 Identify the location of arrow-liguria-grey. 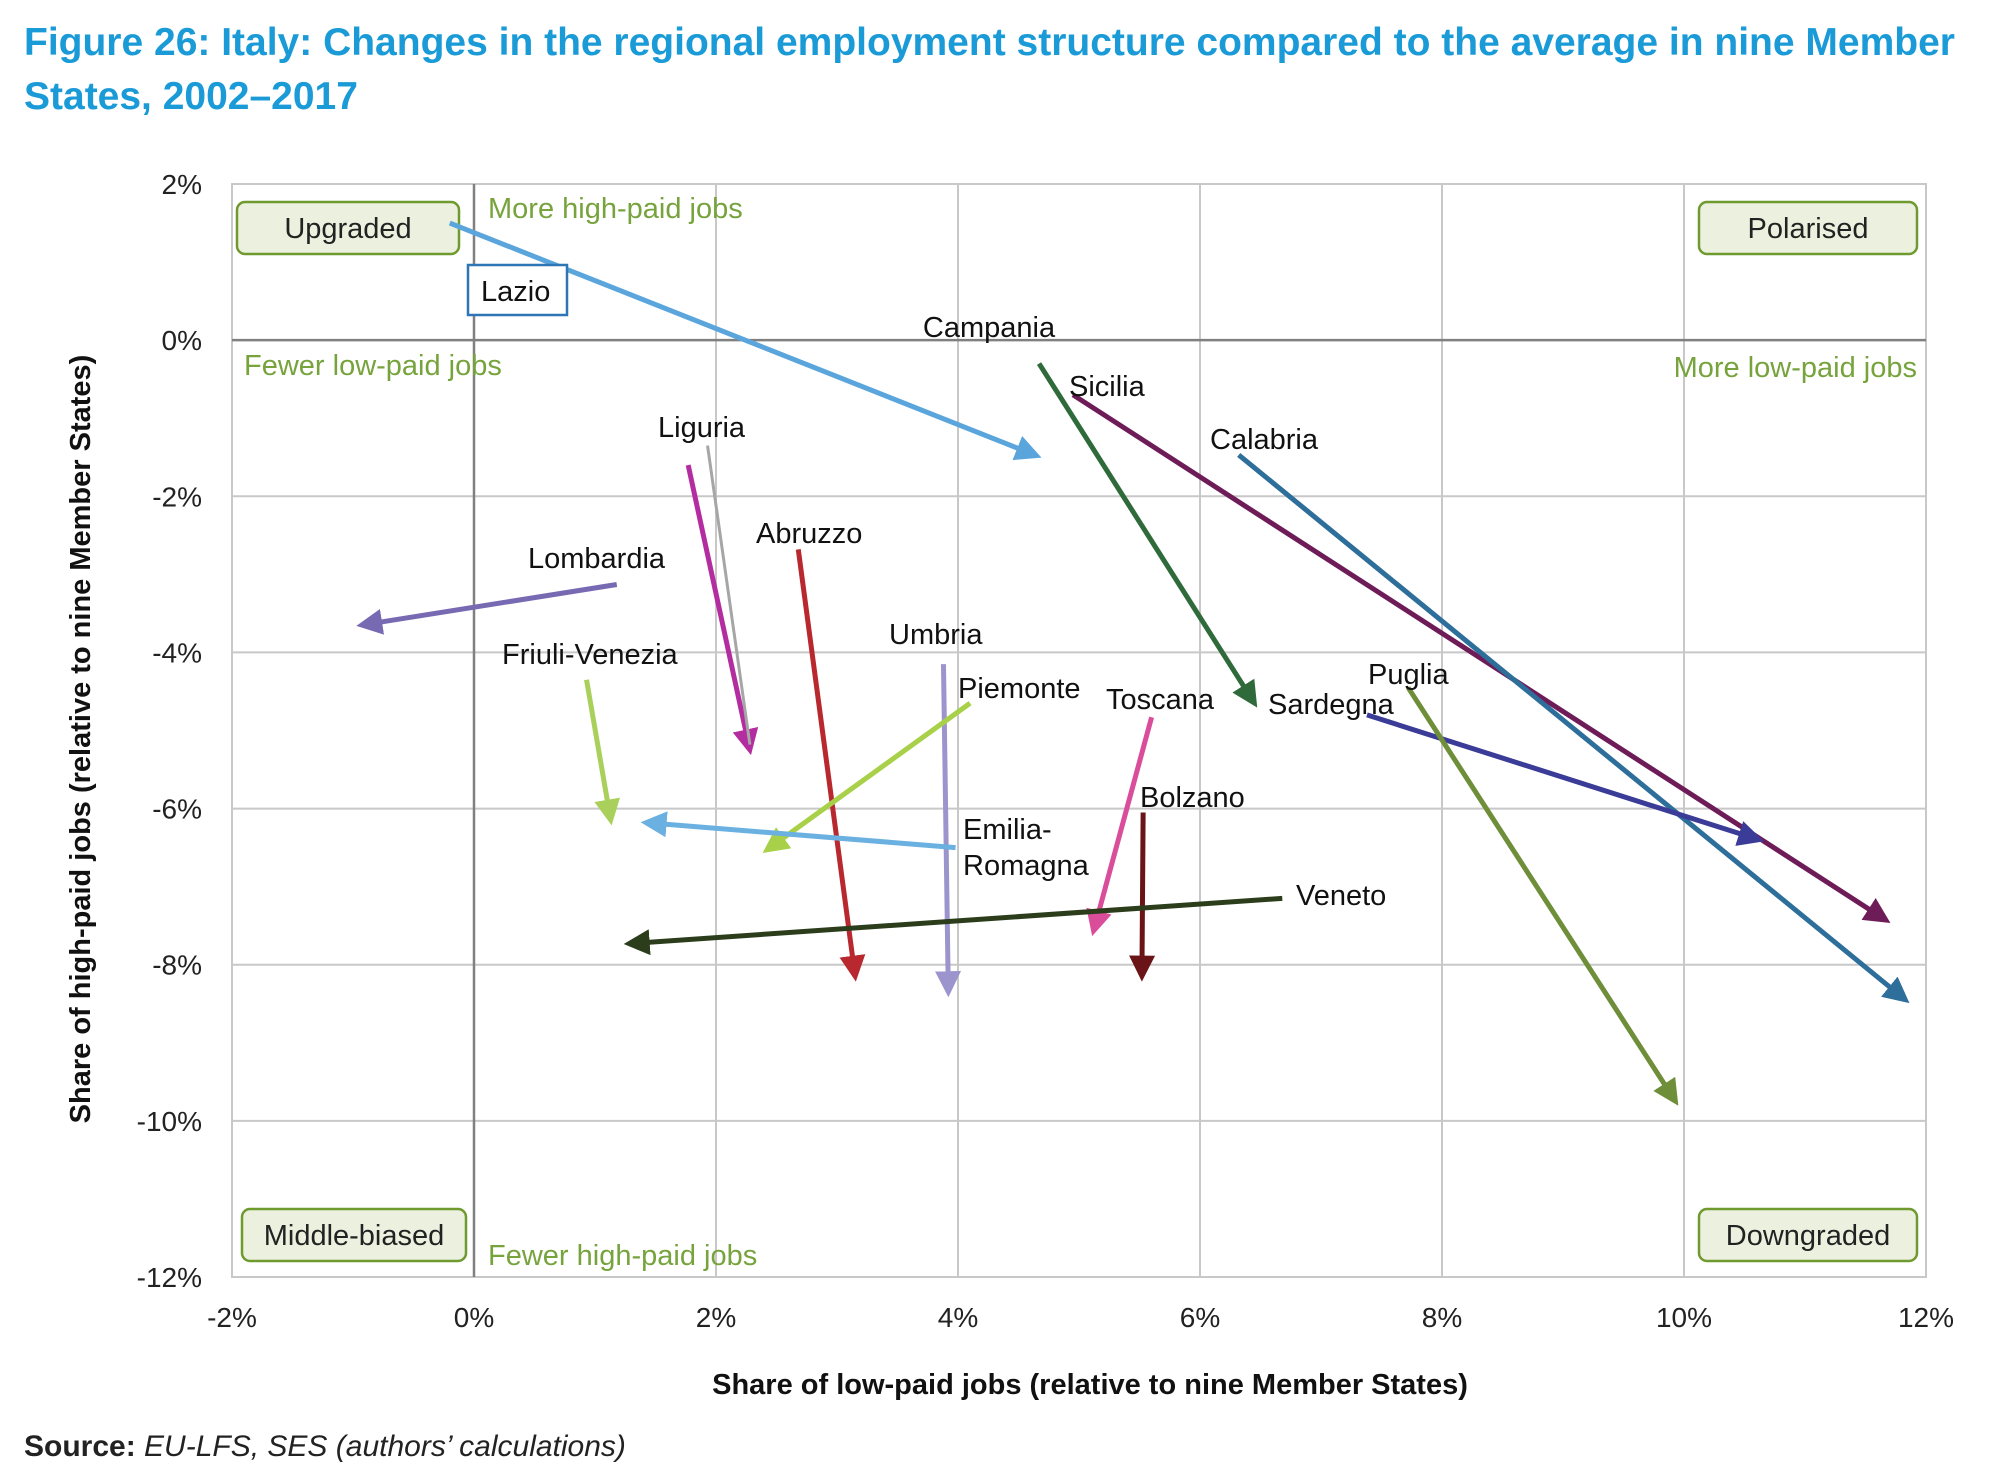
(729, 595).